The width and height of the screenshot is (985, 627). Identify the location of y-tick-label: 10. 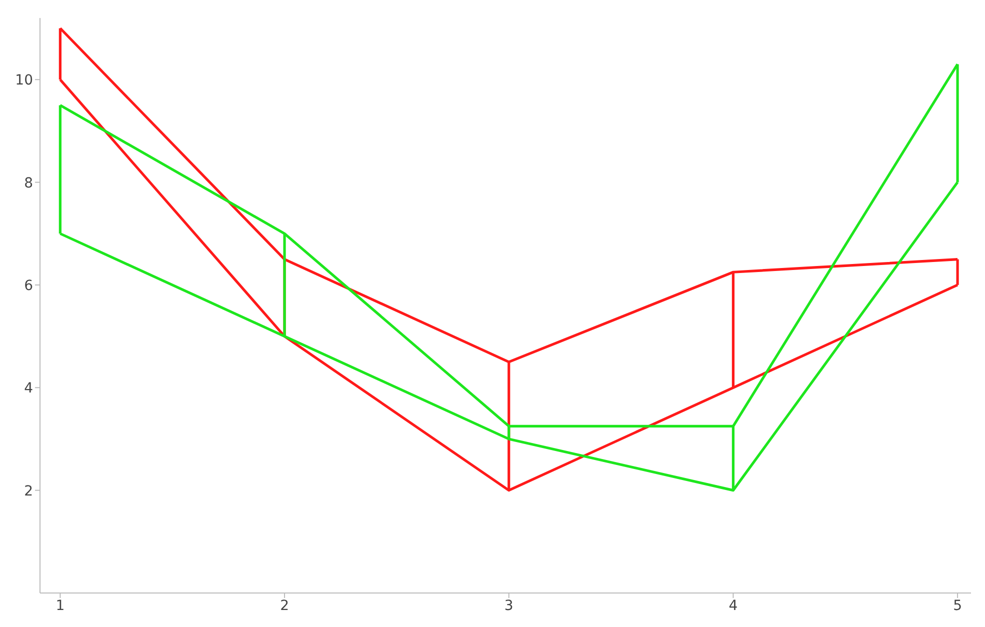
(24, 80).